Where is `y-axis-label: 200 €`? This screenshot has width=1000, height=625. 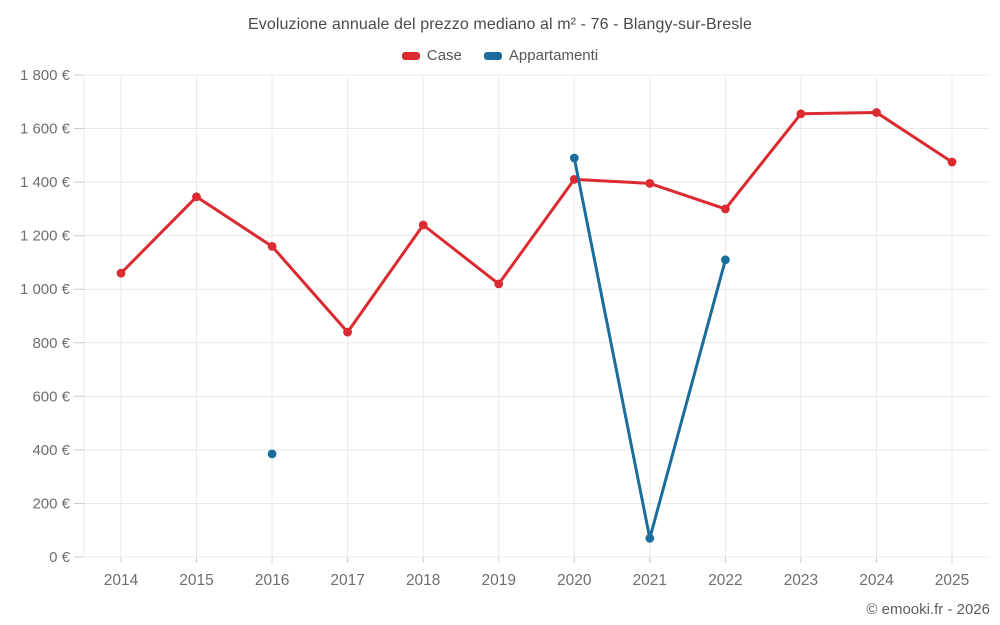
y-axis-label: 200 € is located at coordinates (51, 503).